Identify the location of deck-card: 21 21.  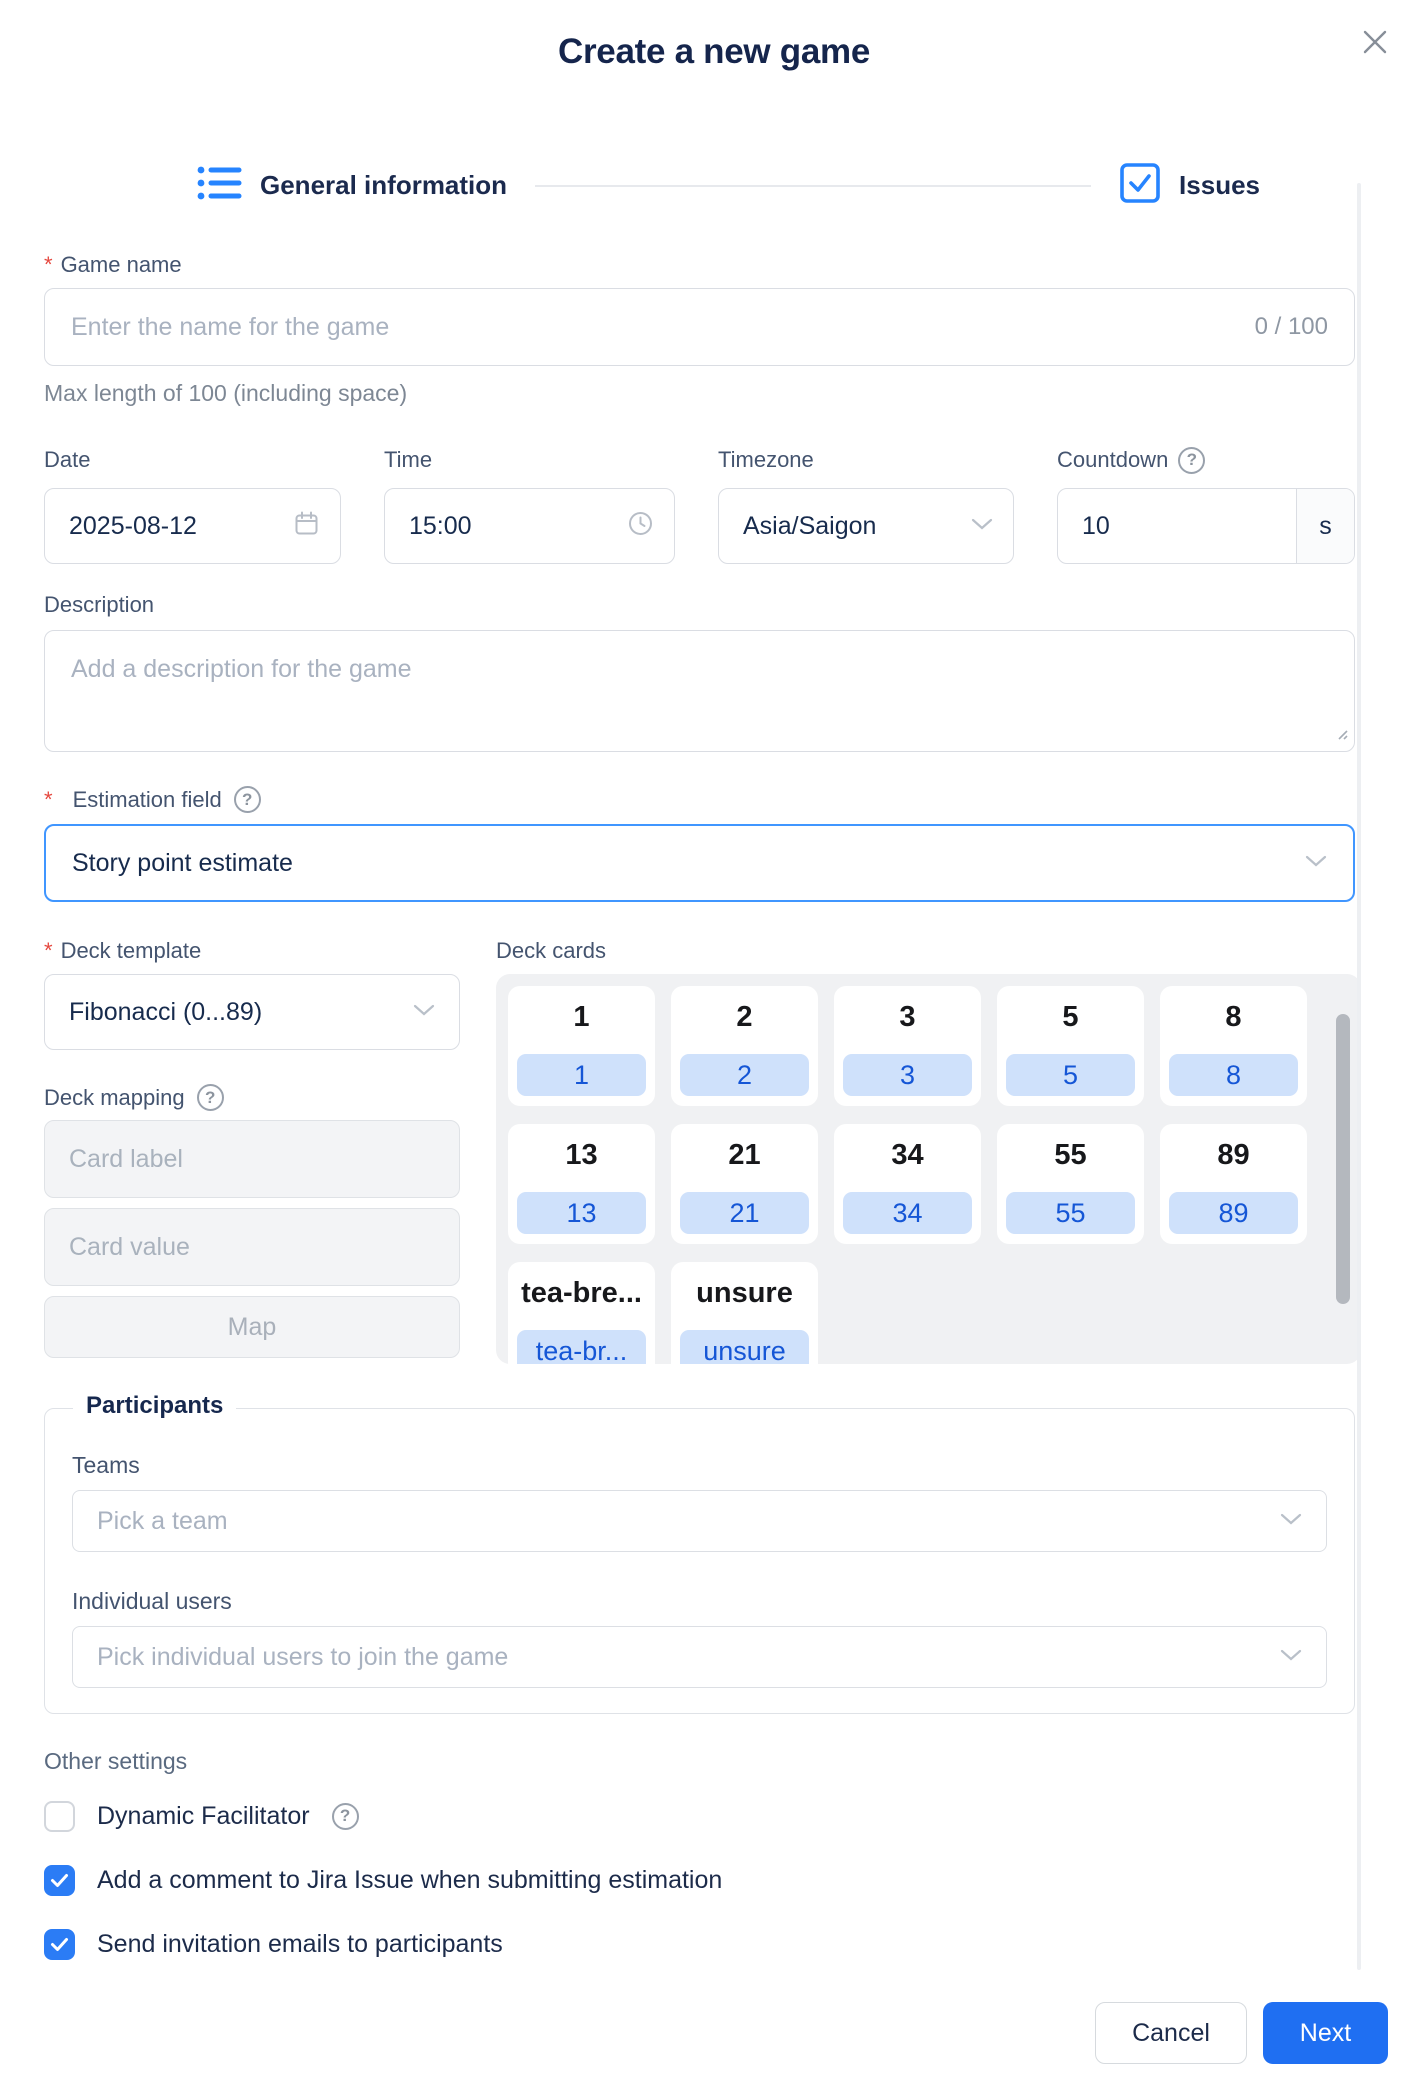
(744, 1184).